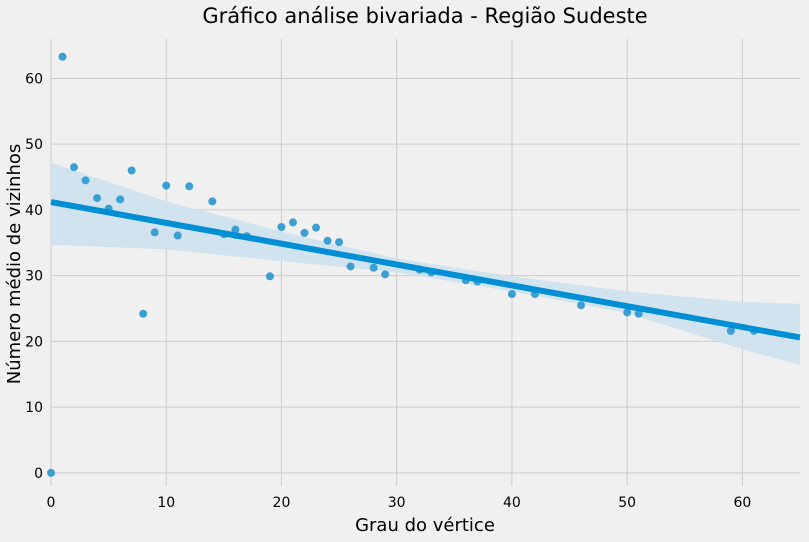  Describe the element at coordinates (166, 503) in the screenshot. I see `x-tick-label: 10` at that location.